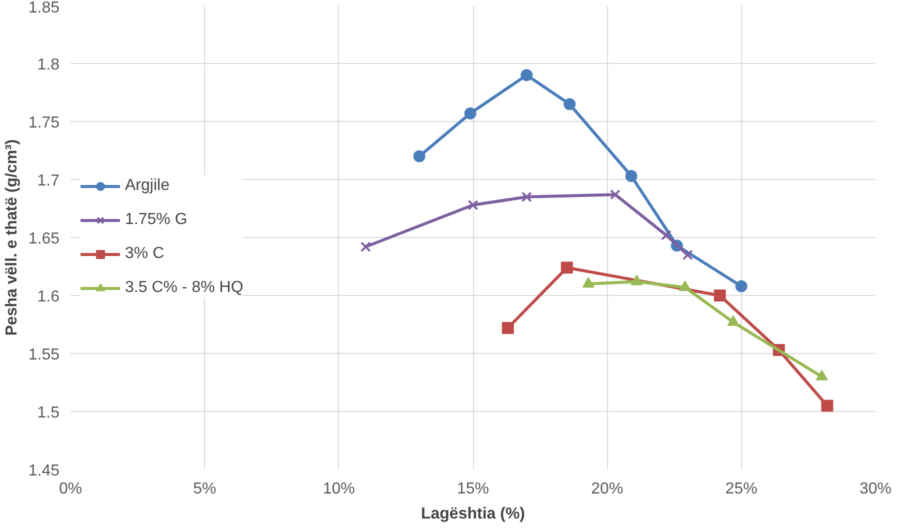 The height and width of the screenshot is (529, 919). Describe the element at coordinates (875, 489) in the screenshot. I see `x-tick-label: 30%` at that location.